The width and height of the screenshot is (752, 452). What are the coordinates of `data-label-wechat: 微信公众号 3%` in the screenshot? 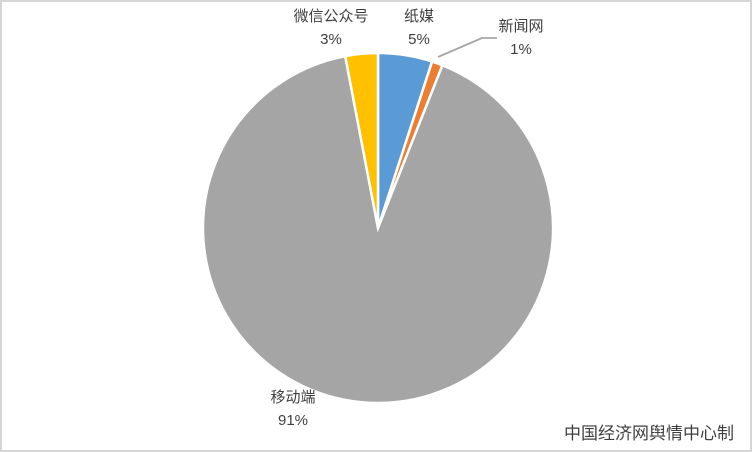 It's located at (330, 28).